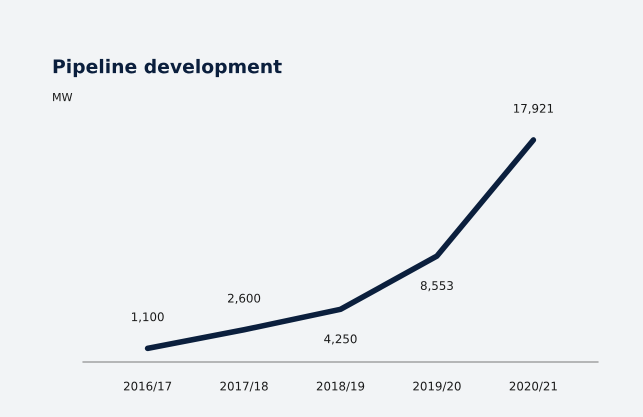 The image size is (643, 417). What do you see at coordinates (533, 109) in the screenshot?
I see `data-label: 17,921` at bounding box center [533, 109].